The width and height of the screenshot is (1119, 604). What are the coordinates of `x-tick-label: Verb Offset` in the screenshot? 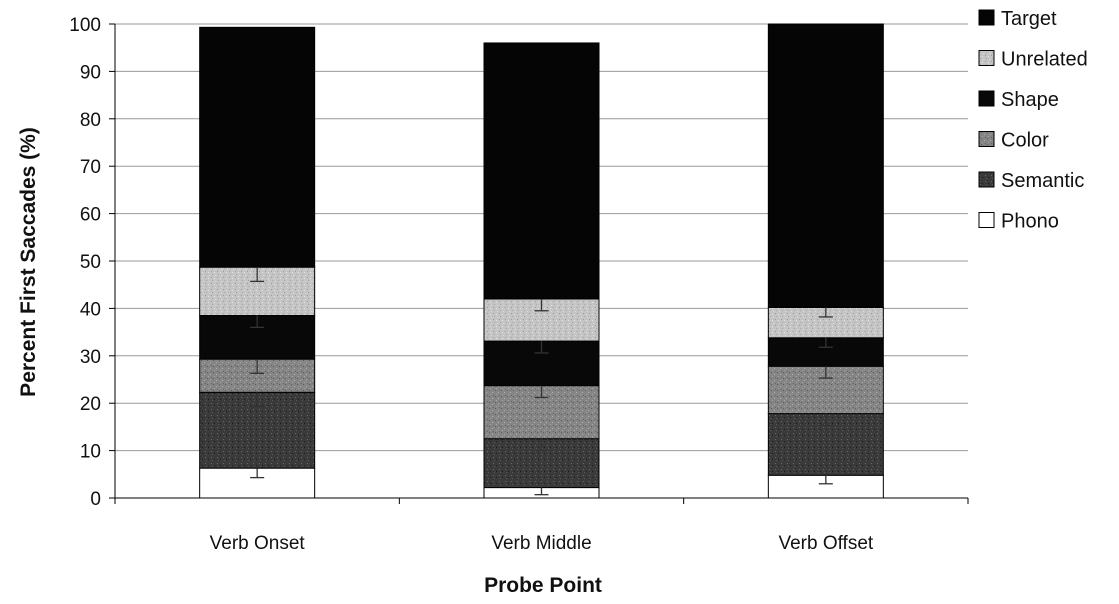 It's located at (825, 543).